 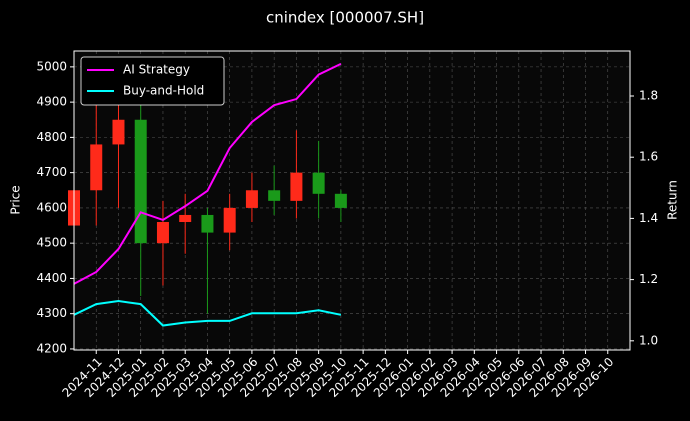 What do you see at coordinates (51, 137) in the screenshot?
I see `y-tick-label: 4800` at bounding box center [51, 137].